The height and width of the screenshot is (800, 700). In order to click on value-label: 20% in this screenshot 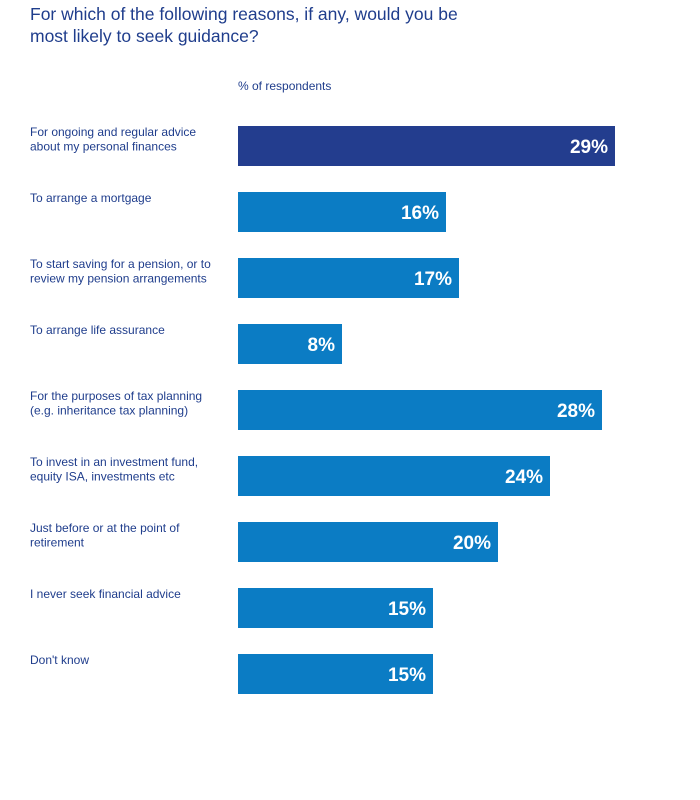, I will do `click(472, 543)`.